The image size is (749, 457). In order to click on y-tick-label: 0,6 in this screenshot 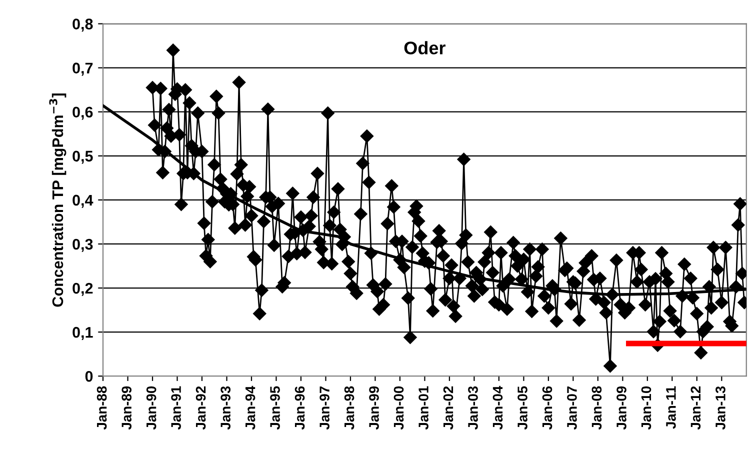, I will do `click(82, 113)`.